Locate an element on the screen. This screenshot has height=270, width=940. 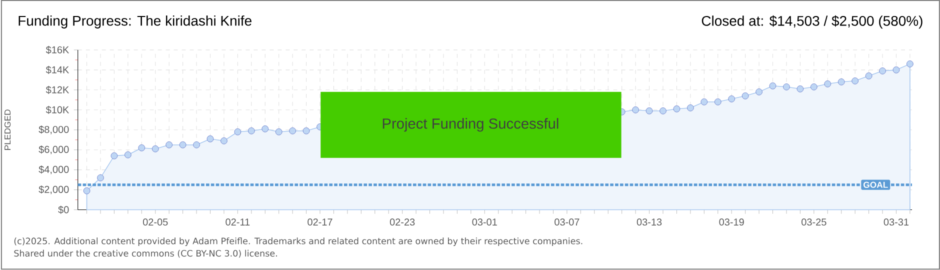
x-tick-label: 03-07 is located at coordinates (567, 222).